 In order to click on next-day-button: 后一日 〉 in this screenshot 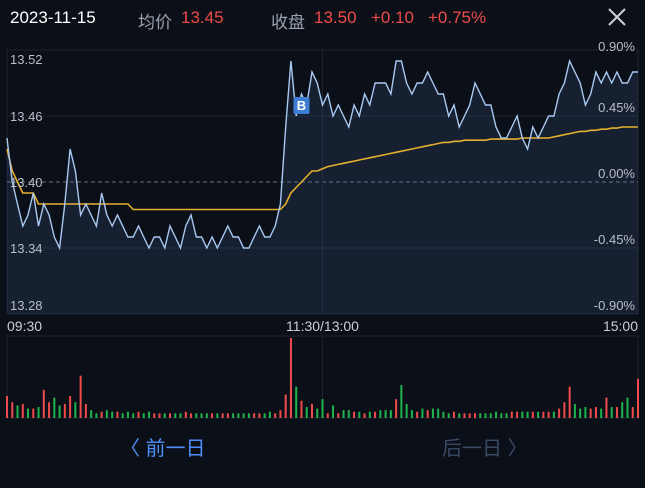, I will do `click(485, 449)`.